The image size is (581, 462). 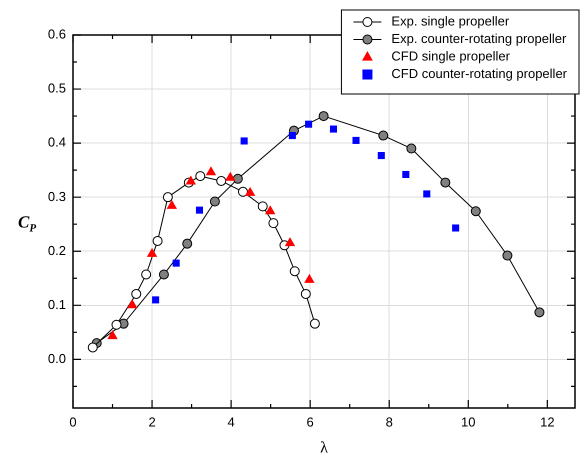 What do you see at coordinates (57, 304) in the screenshot?
I see `y-tick-label: 0.1` at bounding box center [57, 304].